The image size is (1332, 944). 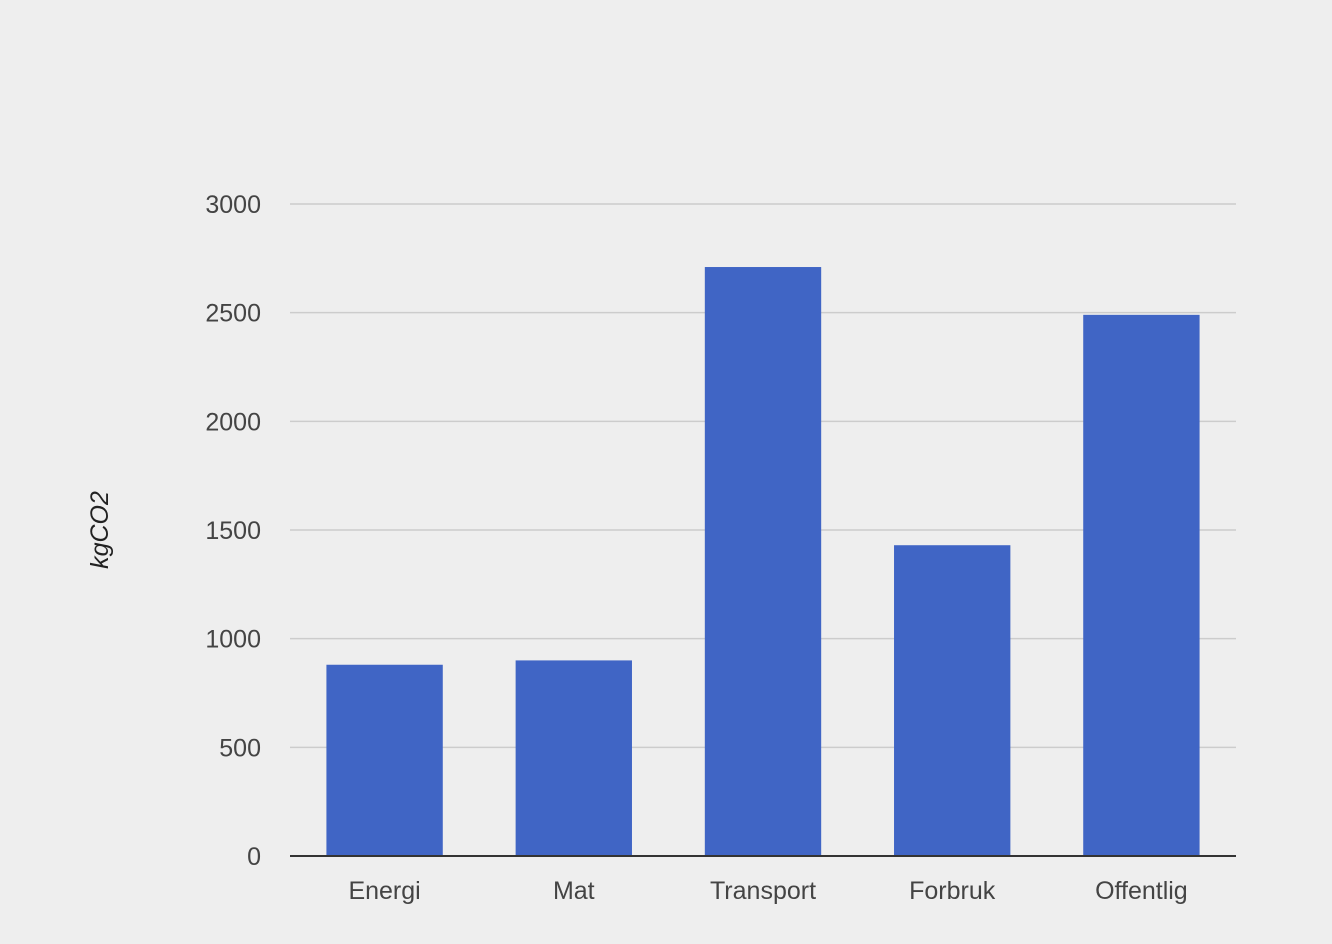 I want to click on y-tick-label: 0, so click(x=254, y=857).